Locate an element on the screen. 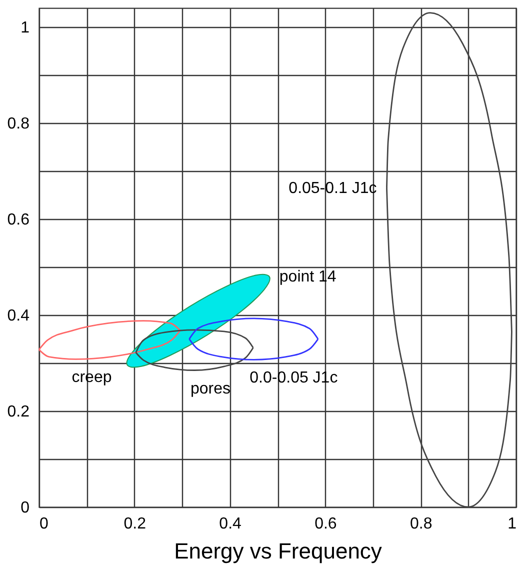 This screenshot has width=532, height=575. x-tick-label: 0.4 is located at coordinates (230, 524).